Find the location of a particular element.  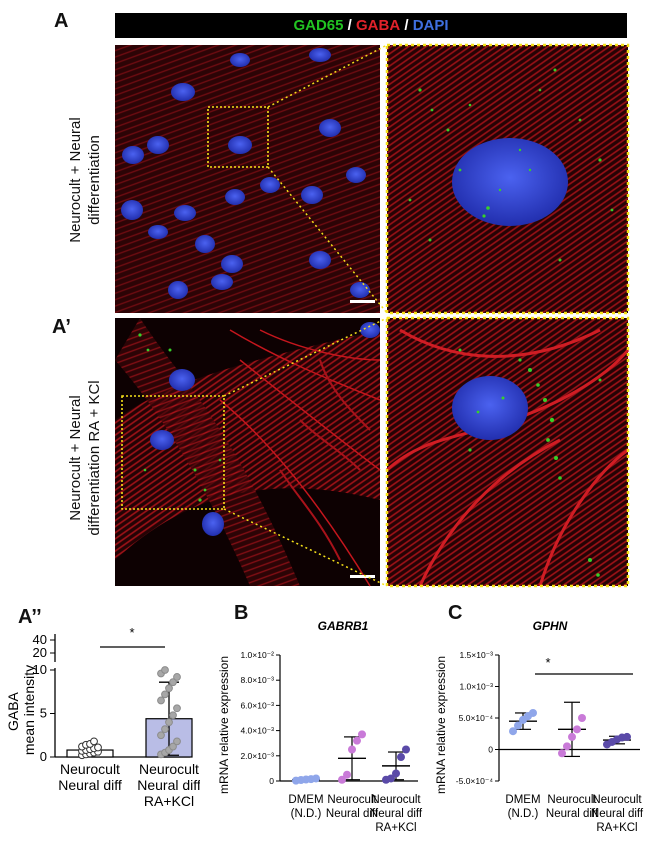

zoom-box-a-prime is located at coordinates (173, 452).